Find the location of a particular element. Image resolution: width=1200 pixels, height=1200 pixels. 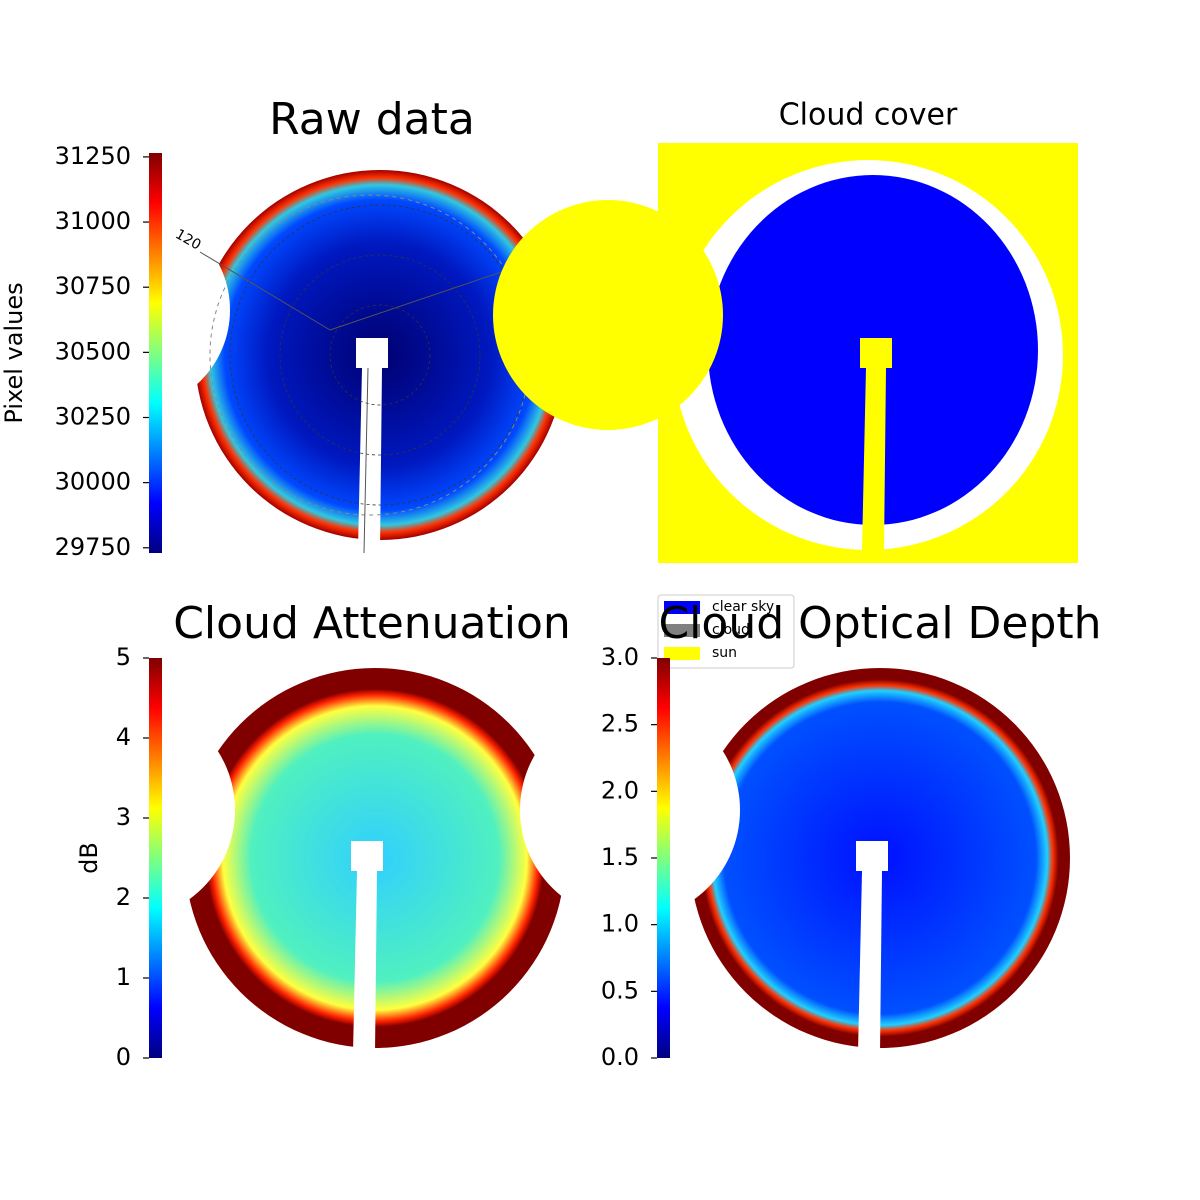

colorbar-tick-label: 0.5 is located at coordinates (620, 990).